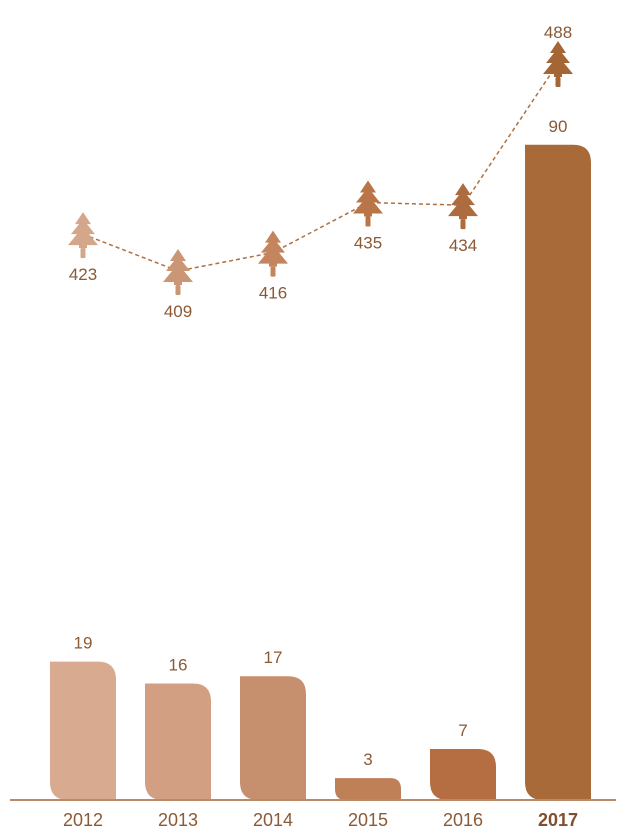 The height and width of the screenshot is (833, 626). Describe the element at coordinates (178, 820) in the screenshot. I see `x-tick-label-2013: 2013` at that location.